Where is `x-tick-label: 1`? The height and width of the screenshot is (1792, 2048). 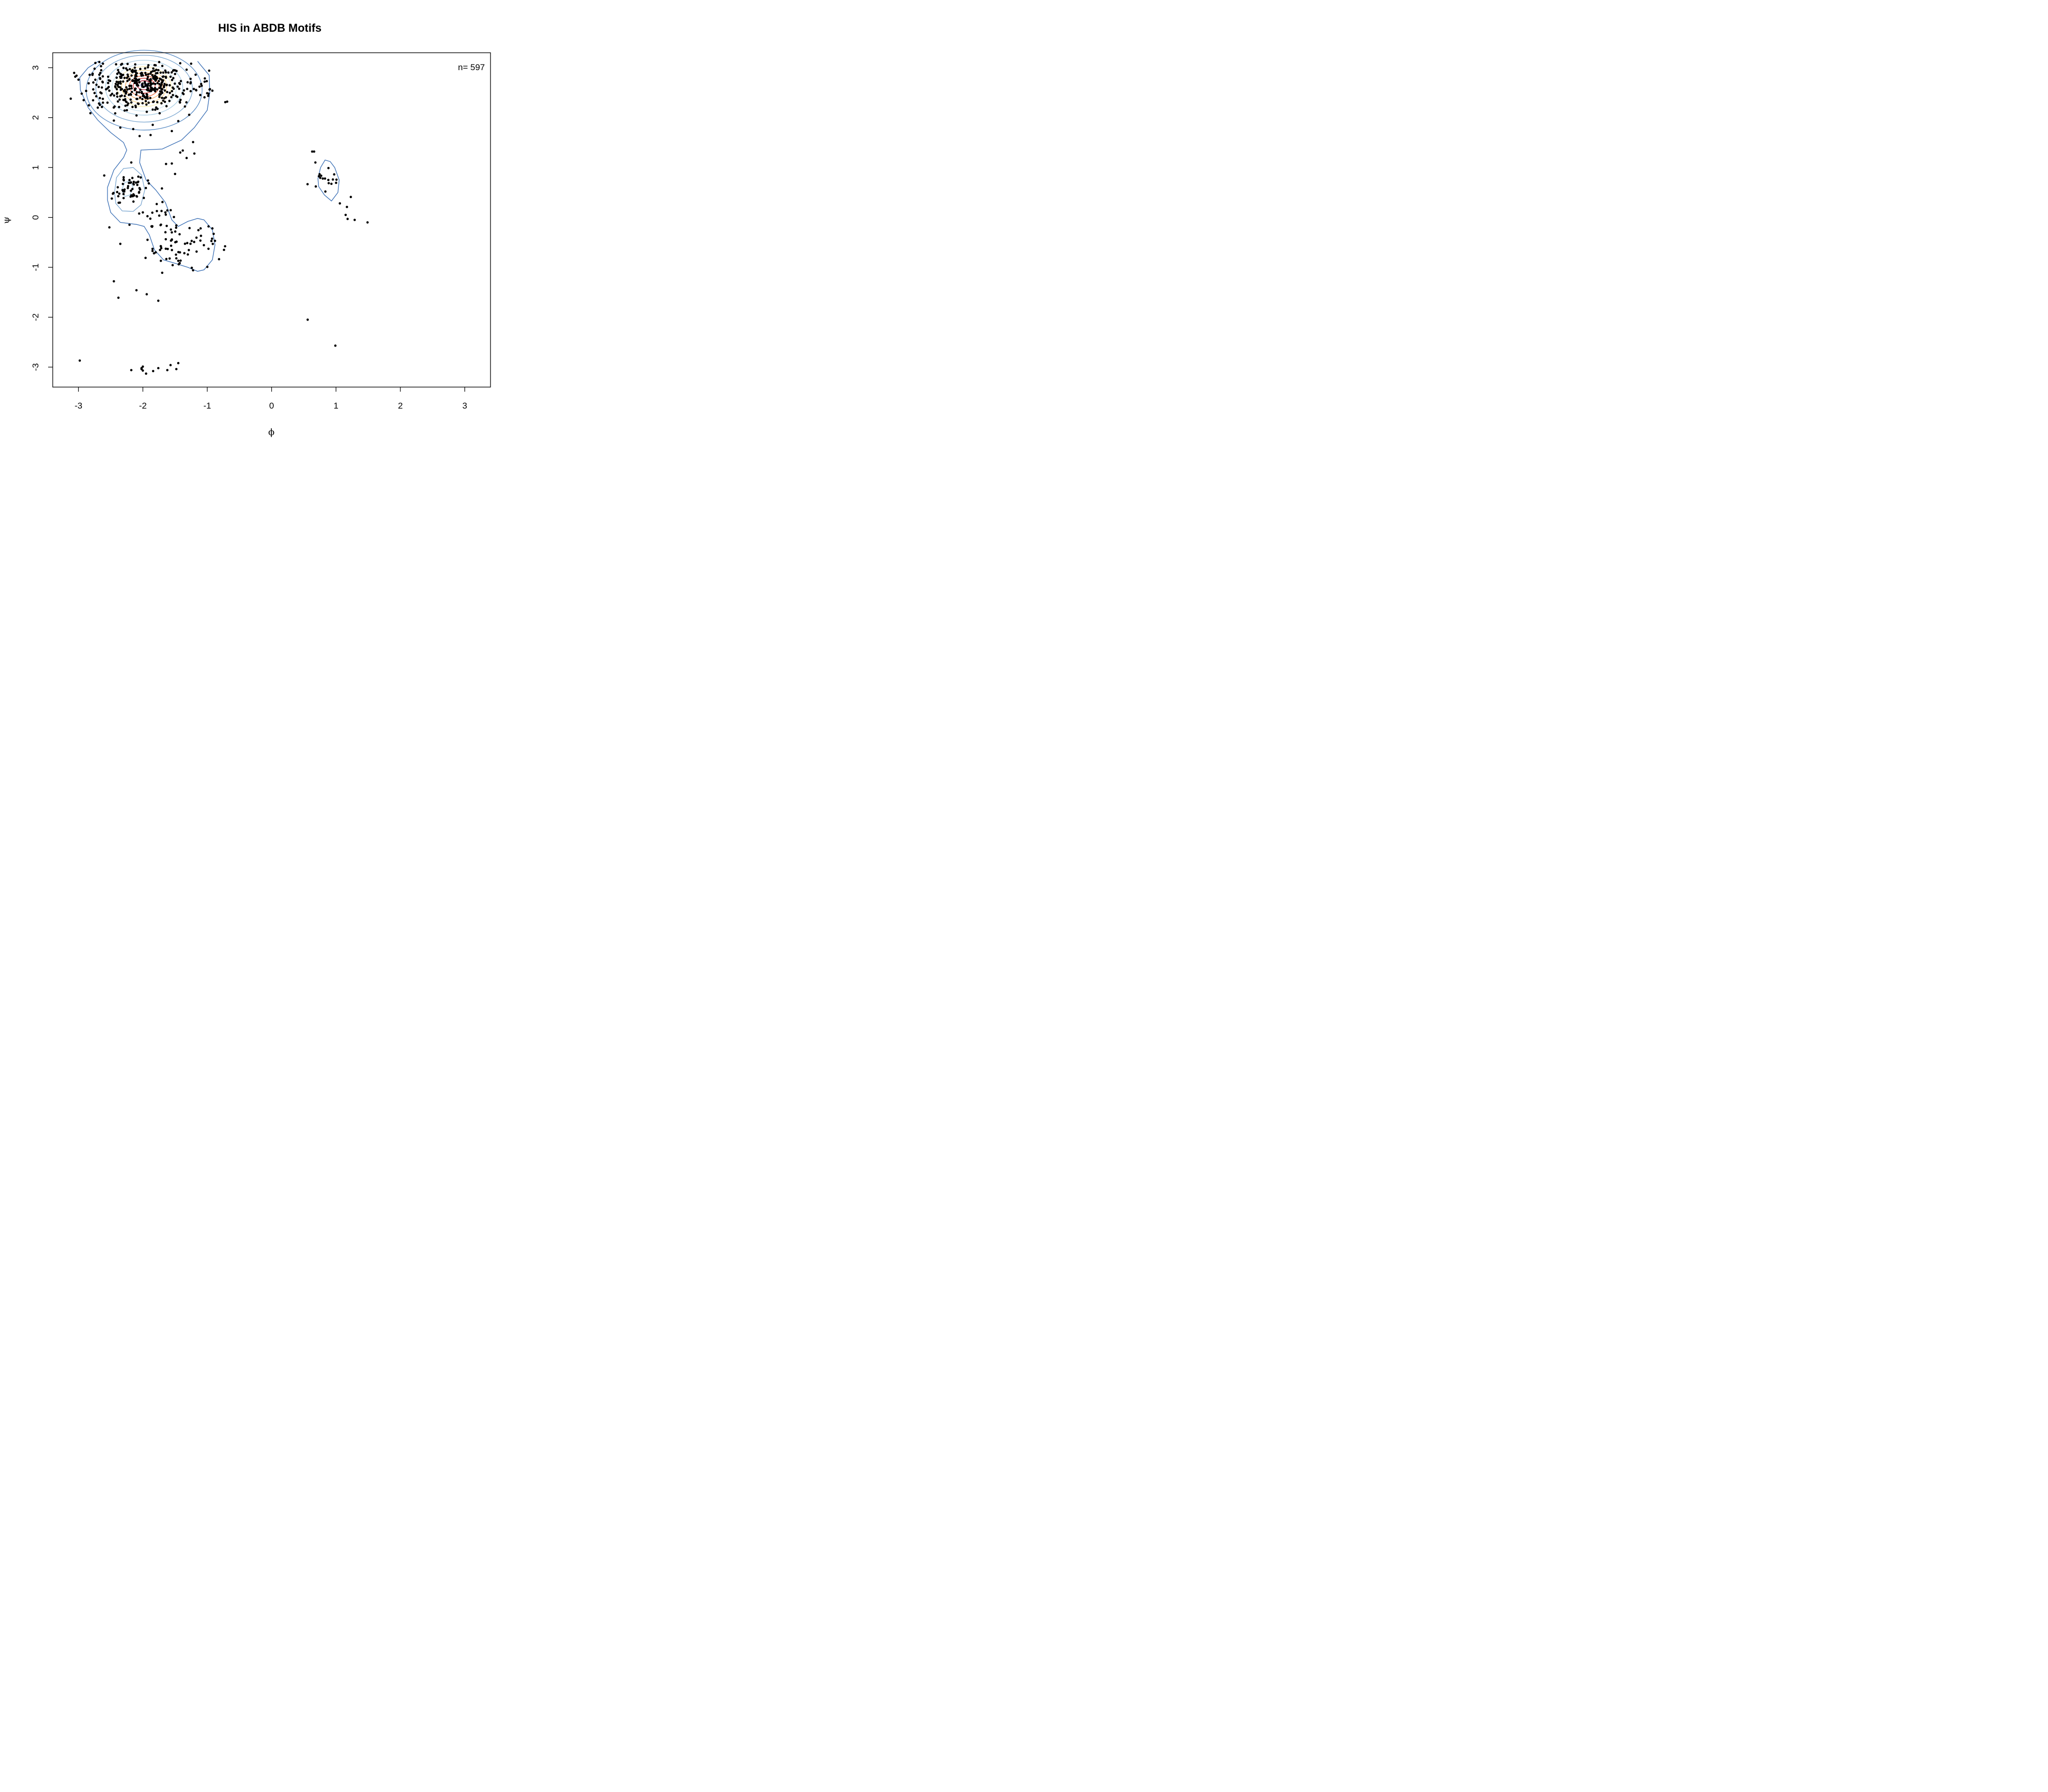
x-tick-label: 1 is located at coordinates (336, 406).